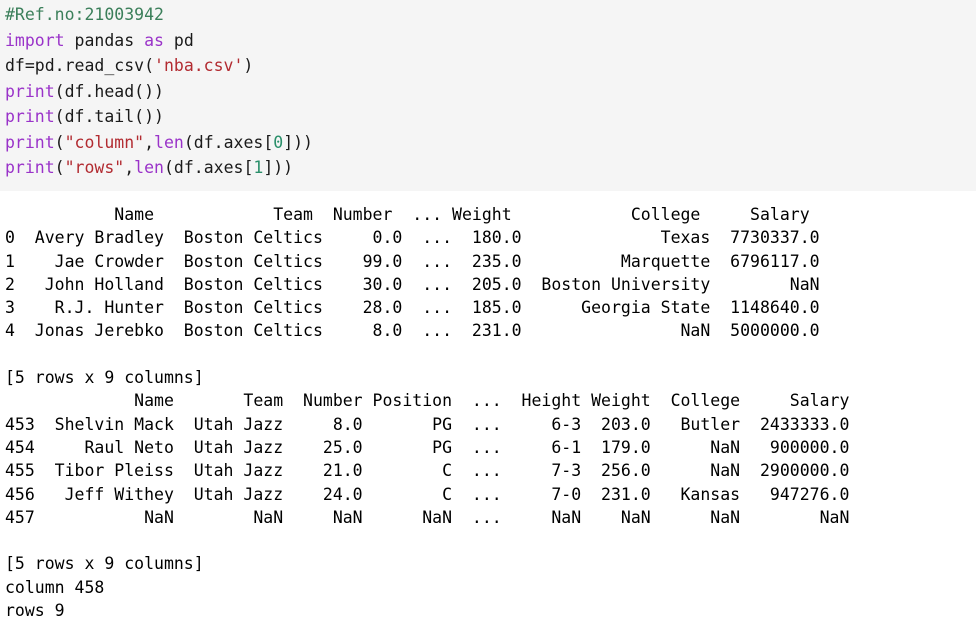 Image resolution: width=976 pixels, height=634 pixels. What do you see at coordinates (94, 167) in the screenshot?
I see `code-token-string: "rows"` at bounding box center [94, 167].